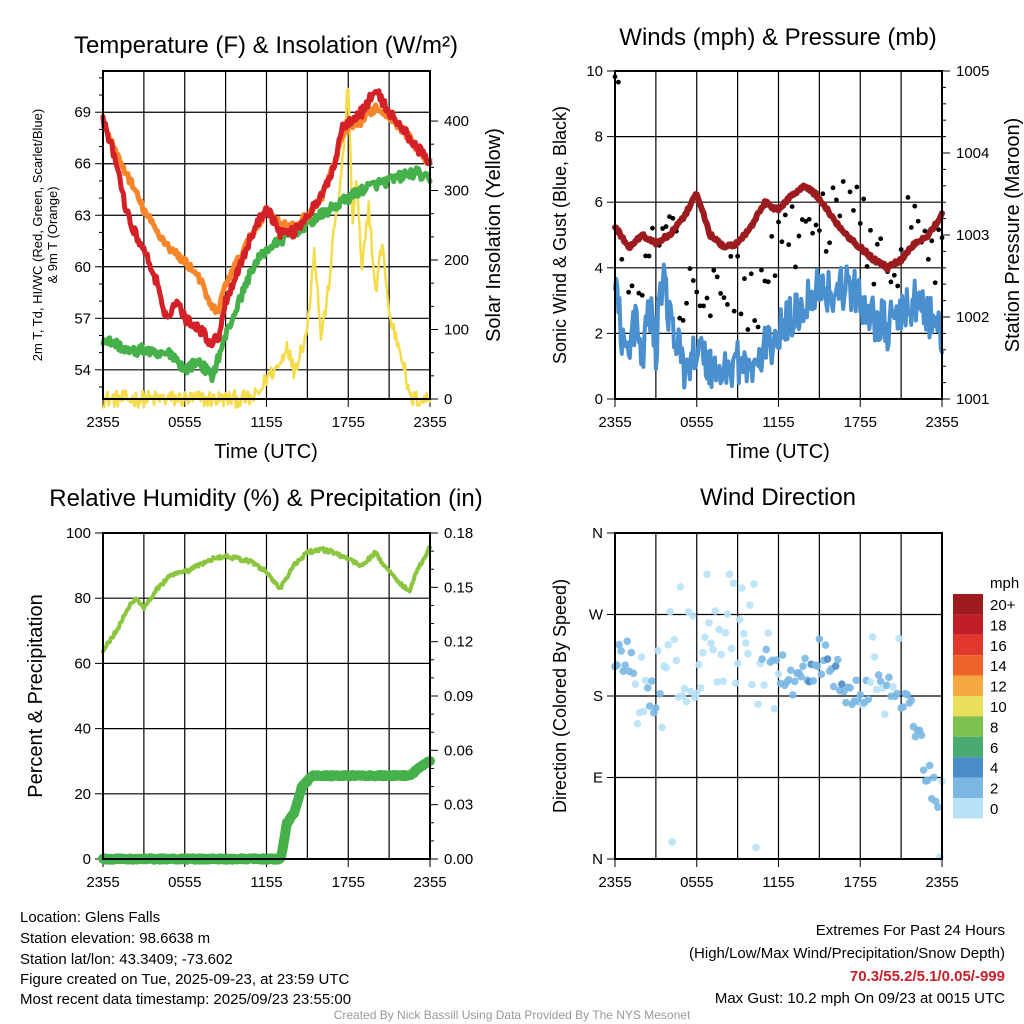 This screenshot has height=1024, width=1024. Describe the element at coordinates (972, 399) in the screenshot. I see `y2-tick-label: 1001` at that location.